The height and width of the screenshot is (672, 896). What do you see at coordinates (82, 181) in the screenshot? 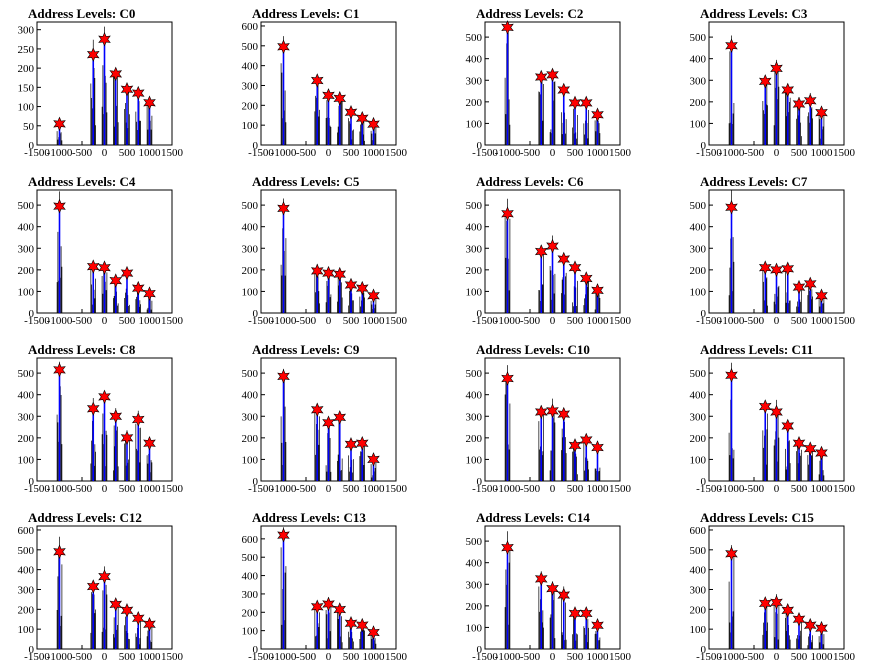
I see `chart-title: Address Levels: C4` at bounding box center [82, 181].